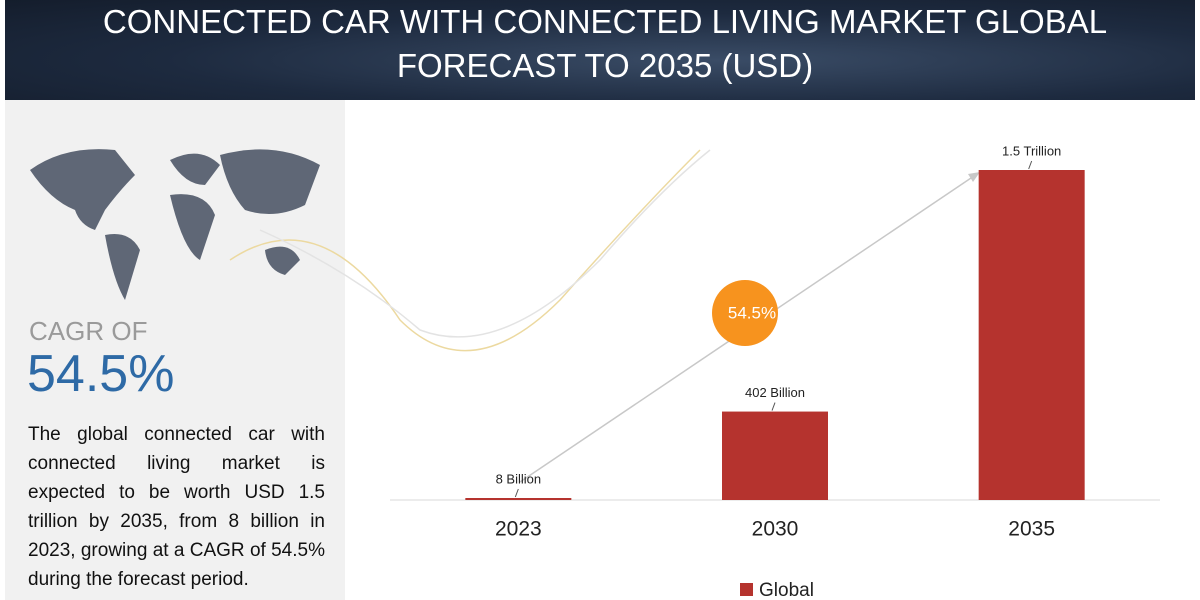 The height and width of the screenshot is (600, 1200). What do you see at coordinates (1031, 150) in the screenshot?
I see `value-label: 1.5 Trillion` at bounding box center [1031, 150].